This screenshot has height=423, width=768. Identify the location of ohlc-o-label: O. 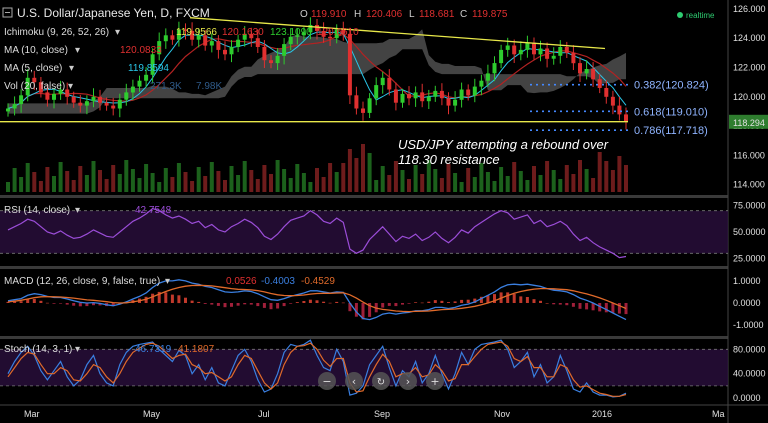
(304, 14).